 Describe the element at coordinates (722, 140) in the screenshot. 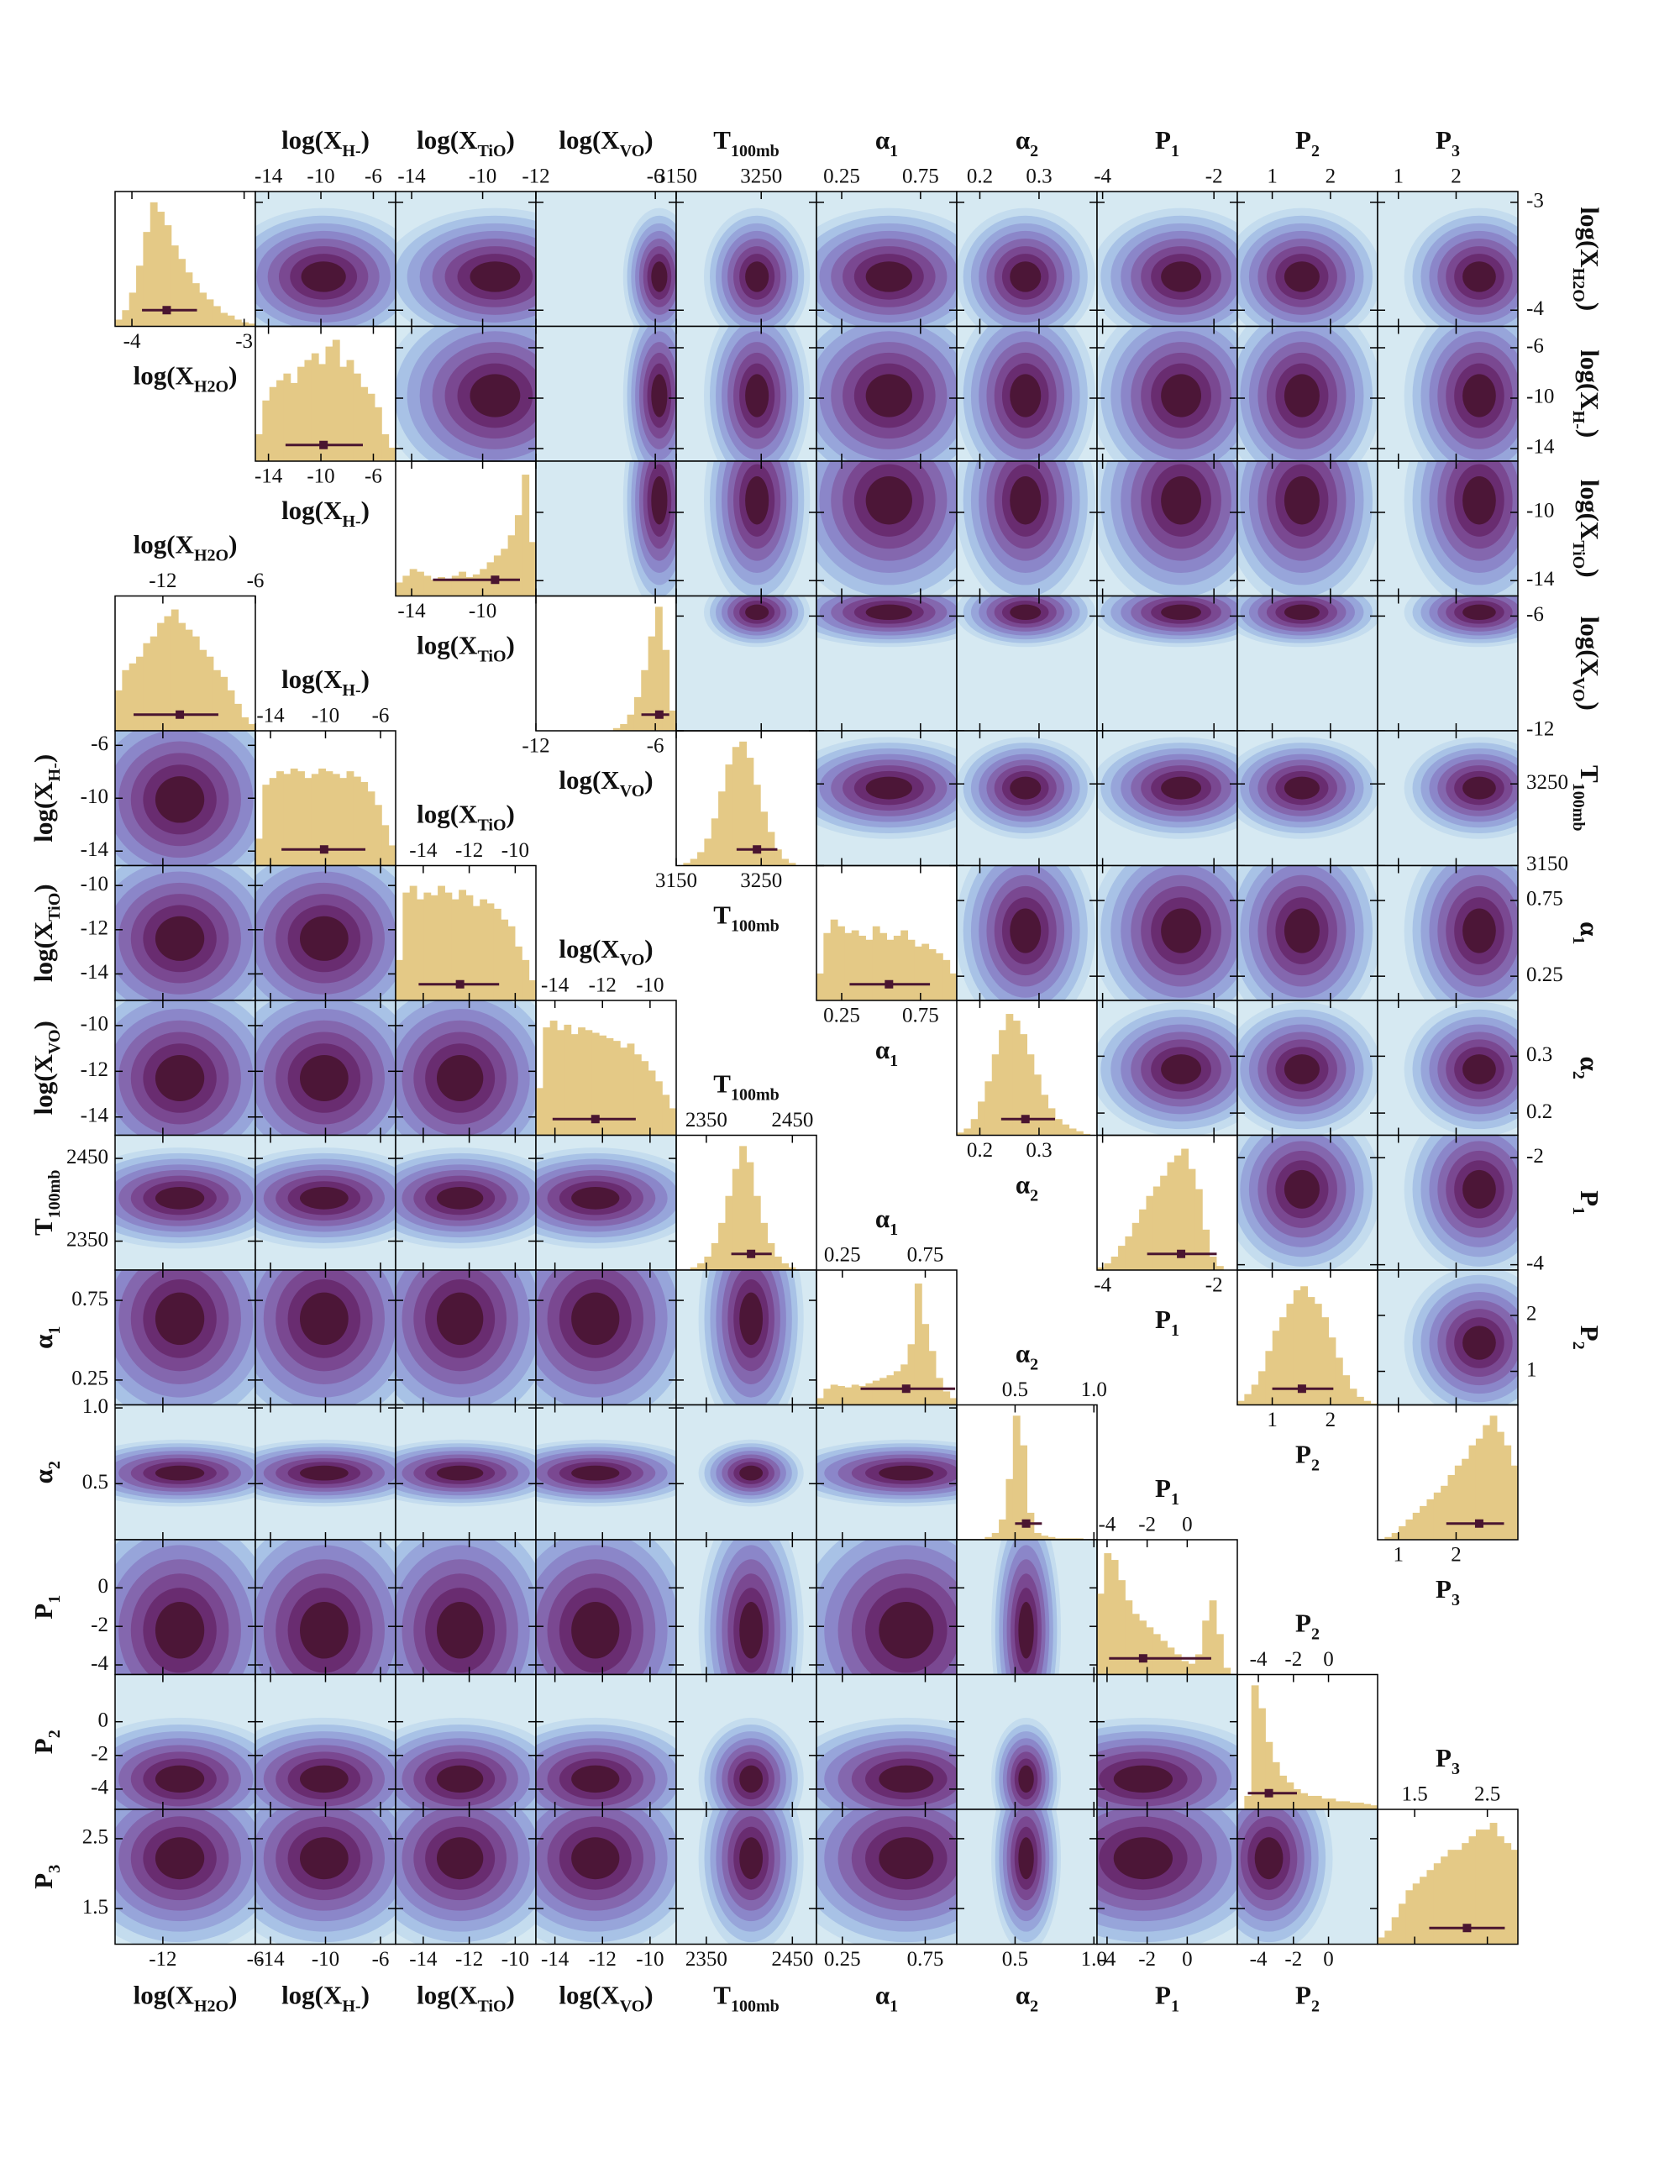

I see `label-main: T` at that location.